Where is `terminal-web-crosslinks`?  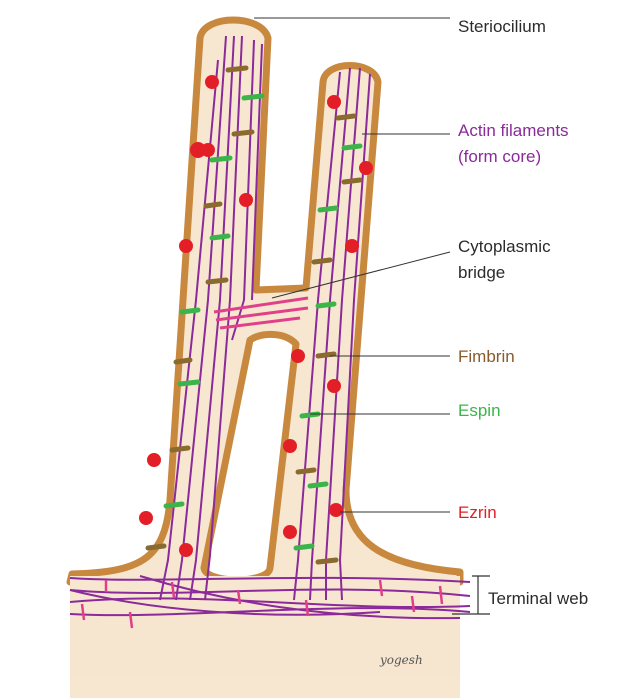
terminal-web-crosslinks is located at coordinates (262, 604).